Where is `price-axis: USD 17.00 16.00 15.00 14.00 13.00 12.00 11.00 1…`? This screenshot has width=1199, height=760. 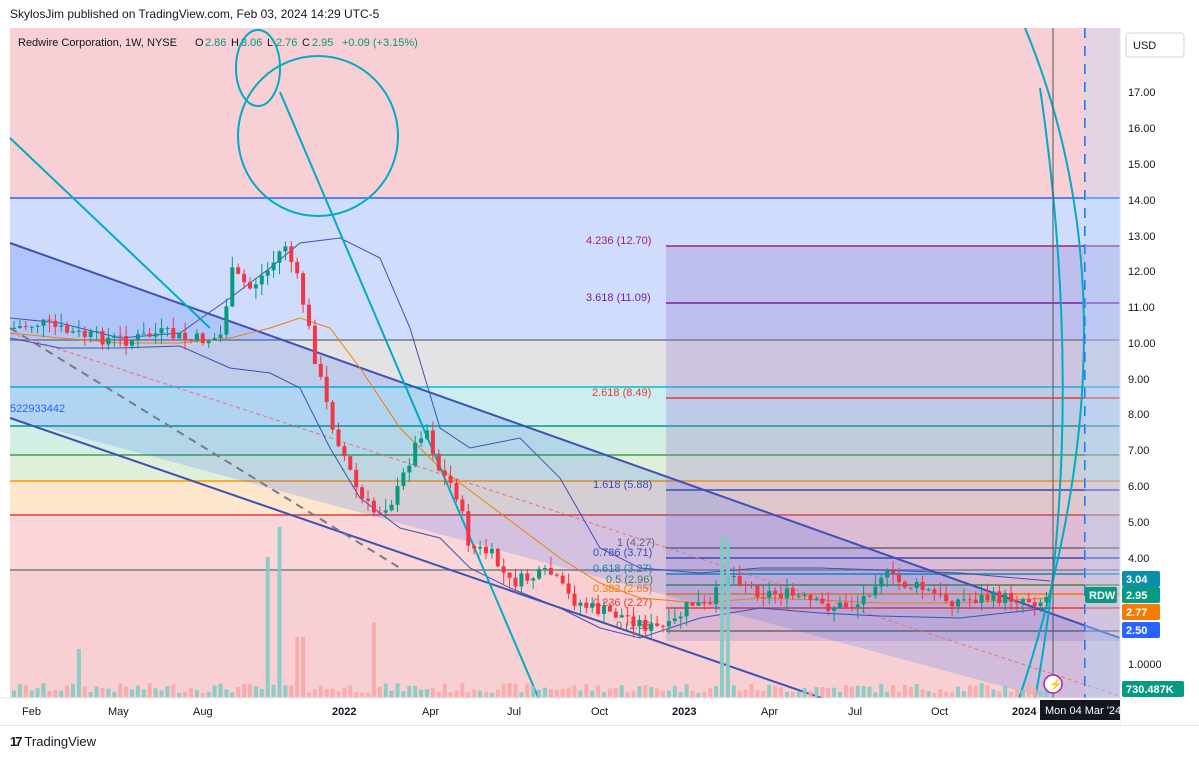 price-axis: USD 17.00 16.00 15.00 14.00 13.00 12.00 11.00 1… is located at coordinates (1159, 376).